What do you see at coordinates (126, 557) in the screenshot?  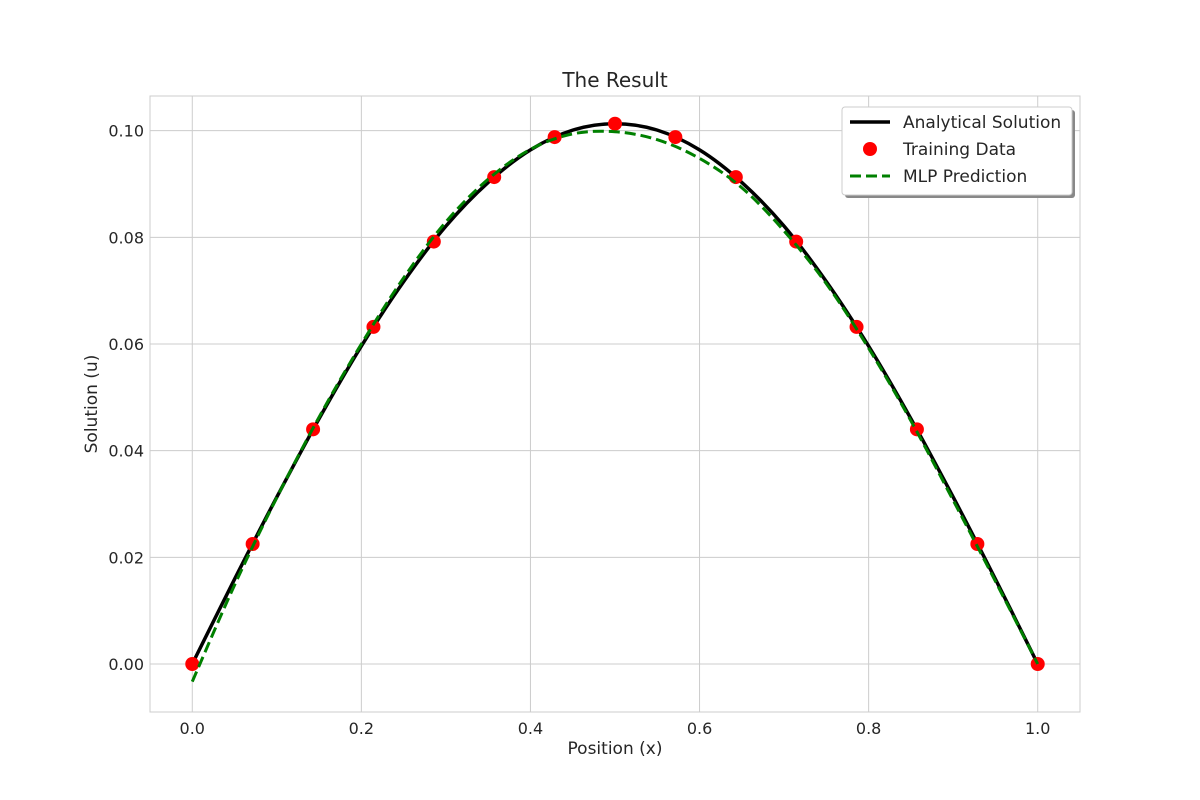 I see `y-tick-label: 0.02` at bounding box center [126, 557].